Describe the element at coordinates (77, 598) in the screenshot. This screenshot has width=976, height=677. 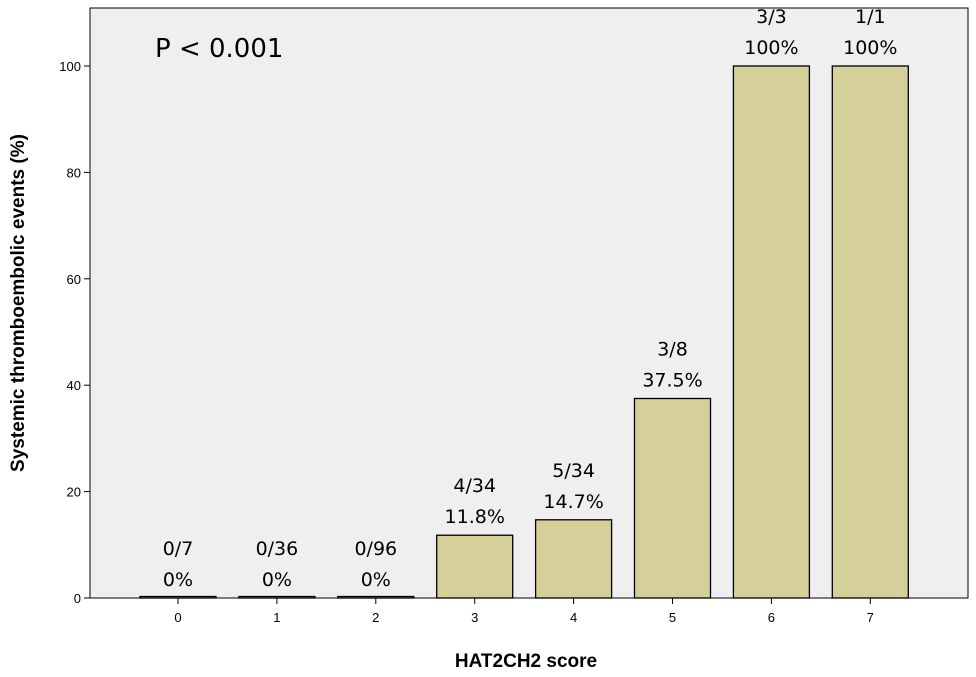
I see `y-tick-label: 0` at that location.